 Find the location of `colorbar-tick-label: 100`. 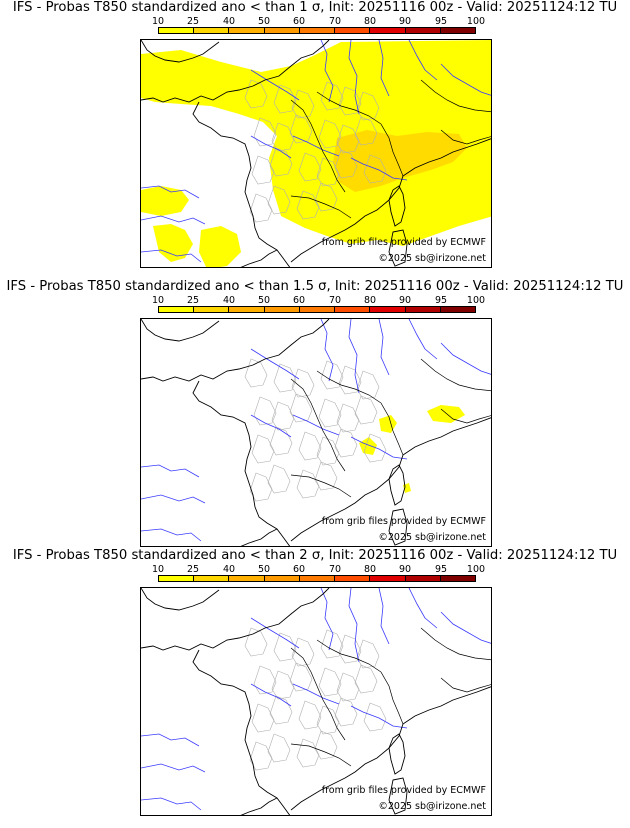

colorbar-tick-label: 100 is located at coordinates (476, 569).